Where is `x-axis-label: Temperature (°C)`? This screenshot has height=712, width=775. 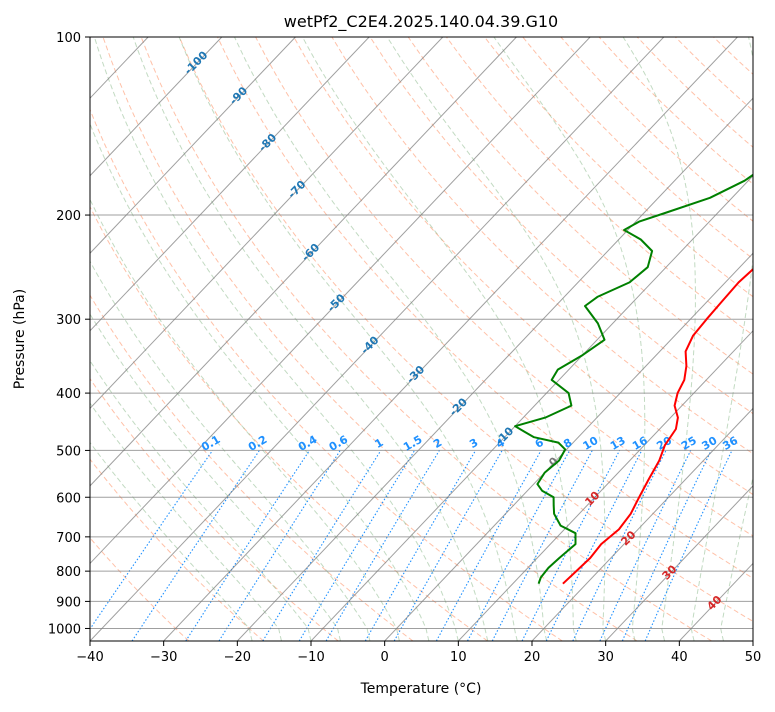
x-axis-label: Temperature (°C) is located at coordinates (421, 689).